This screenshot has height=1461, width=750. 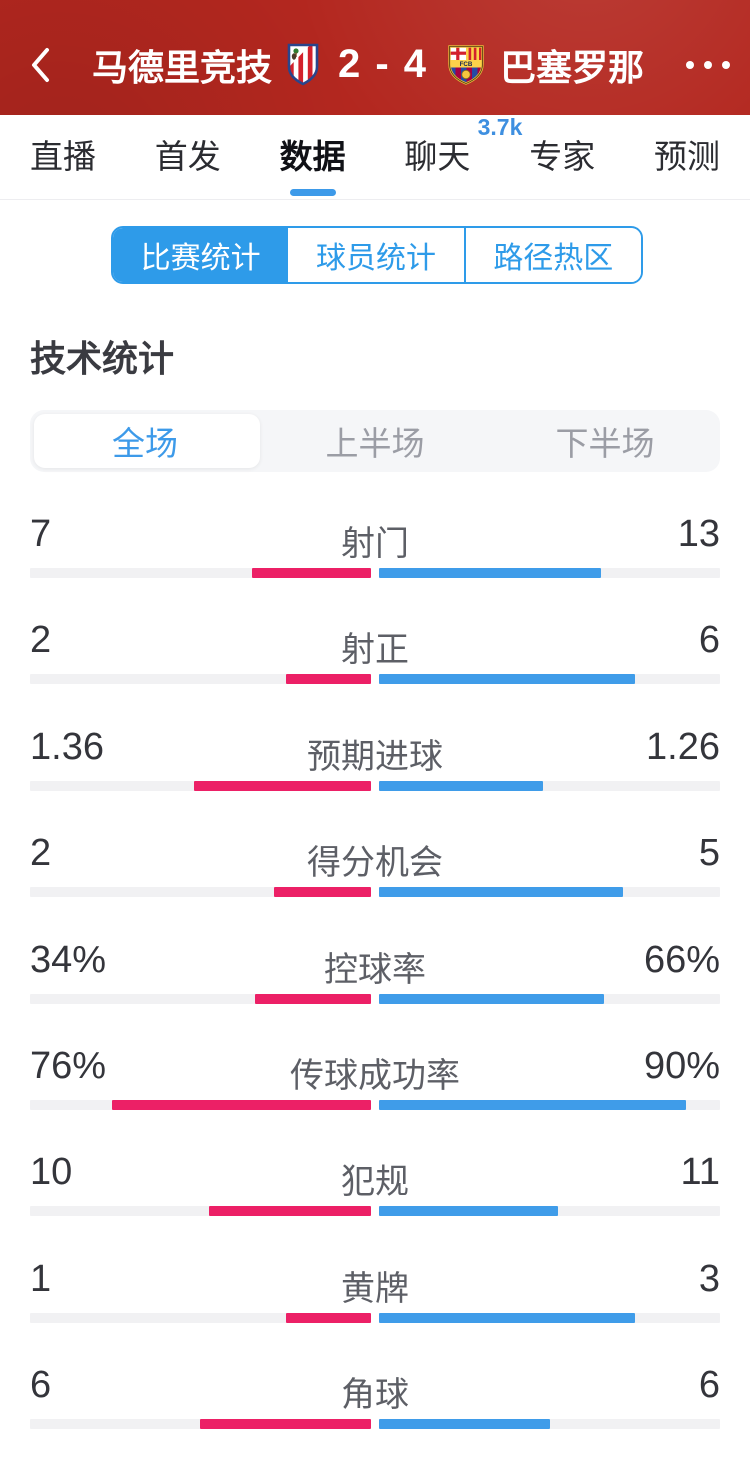 I want to click on home-value: 10, so click(x=51, y=1172).